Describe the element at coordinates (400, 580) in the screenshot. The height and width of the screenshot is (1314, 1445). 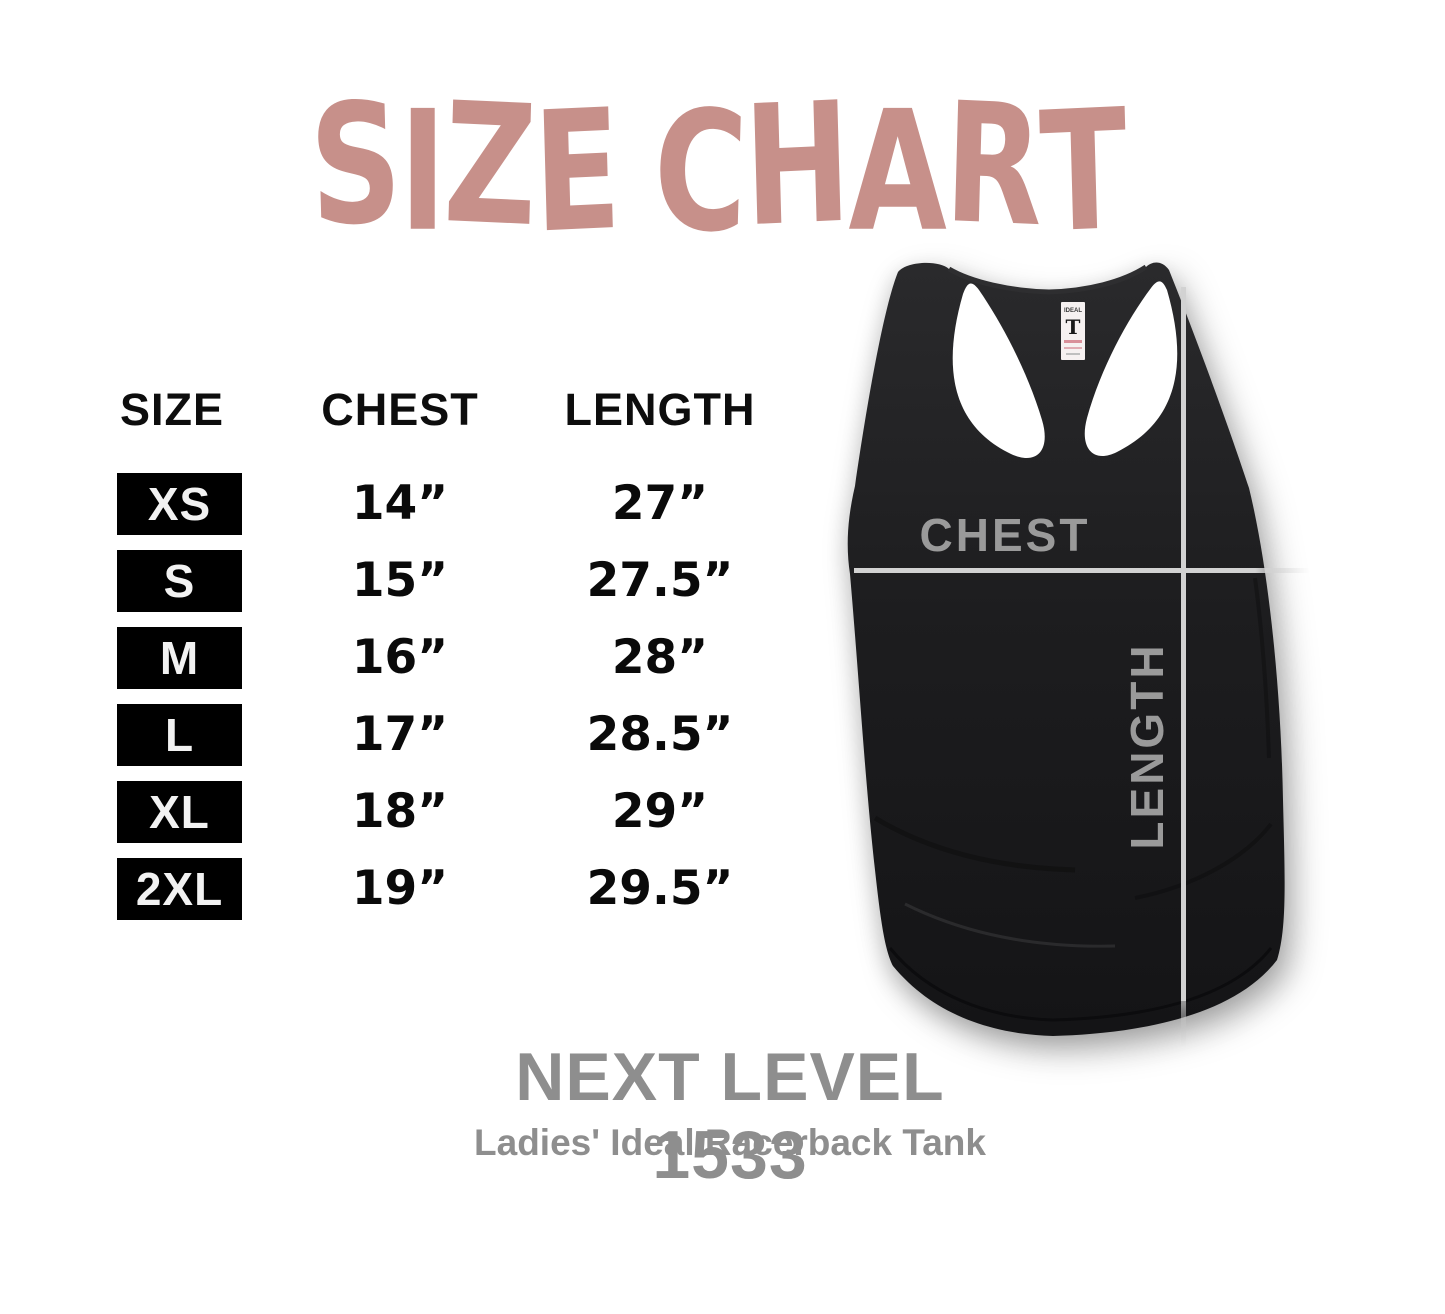
I see `chest-value: 15”` at that location.